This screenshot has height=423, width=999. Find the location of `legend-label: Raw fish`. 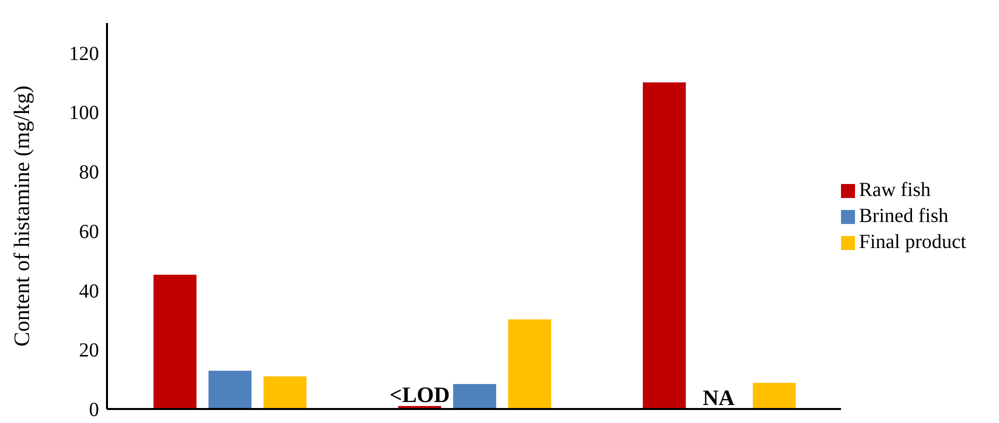

legend-label: Raw fish is located at coordinates (895, 189).